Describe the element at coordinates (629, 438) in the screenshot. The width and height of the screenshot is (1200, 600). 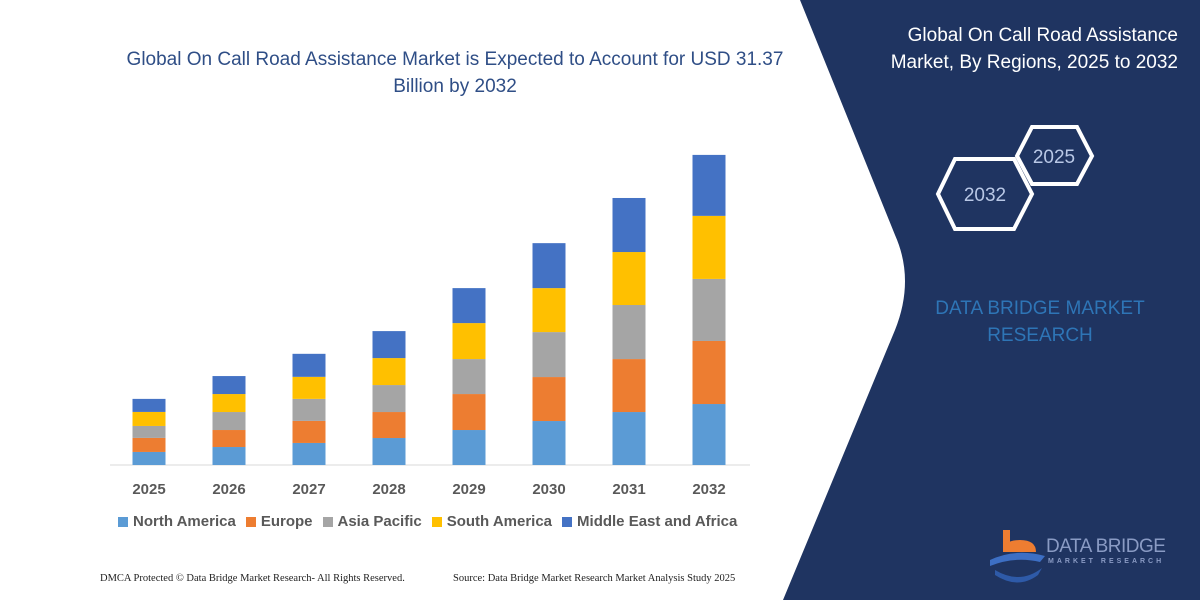
I see `bar-2031-north-america` at that location.